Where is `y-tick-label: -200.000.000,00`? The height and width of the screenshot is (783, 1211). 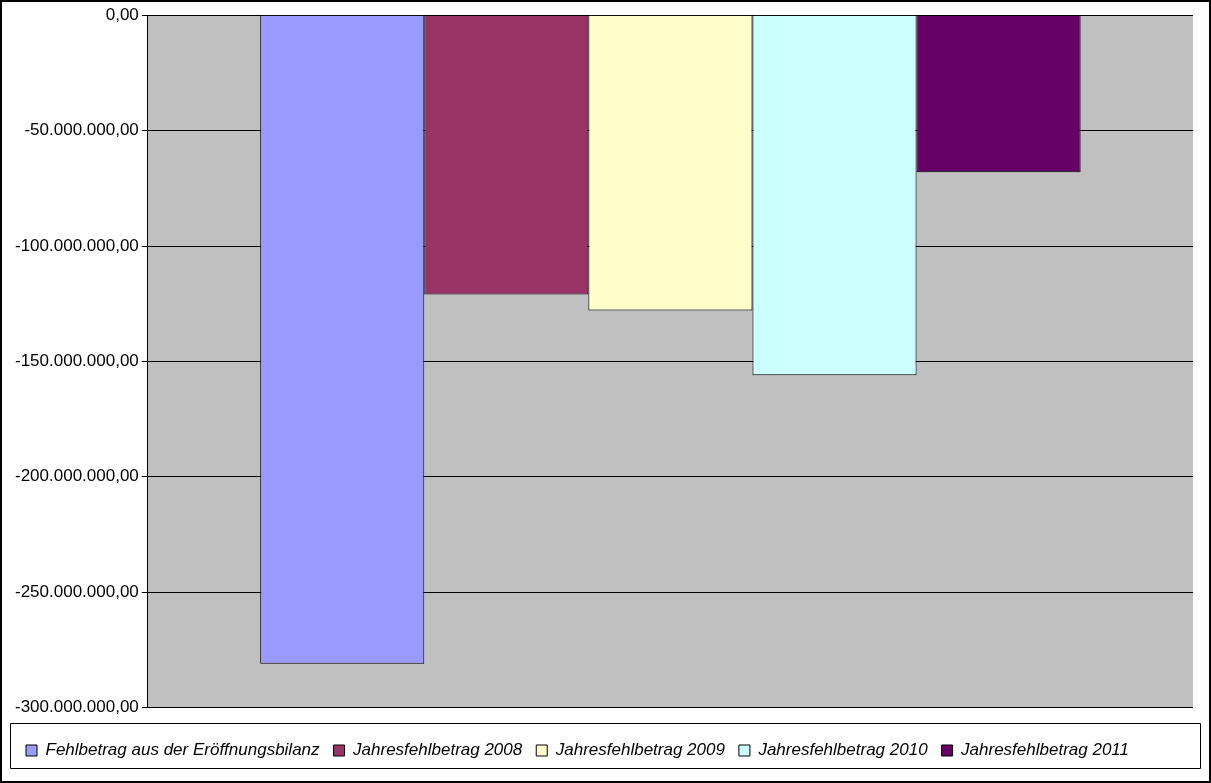 y-tick-label: -200.000.000,00 is located at coordinates (76, 476).